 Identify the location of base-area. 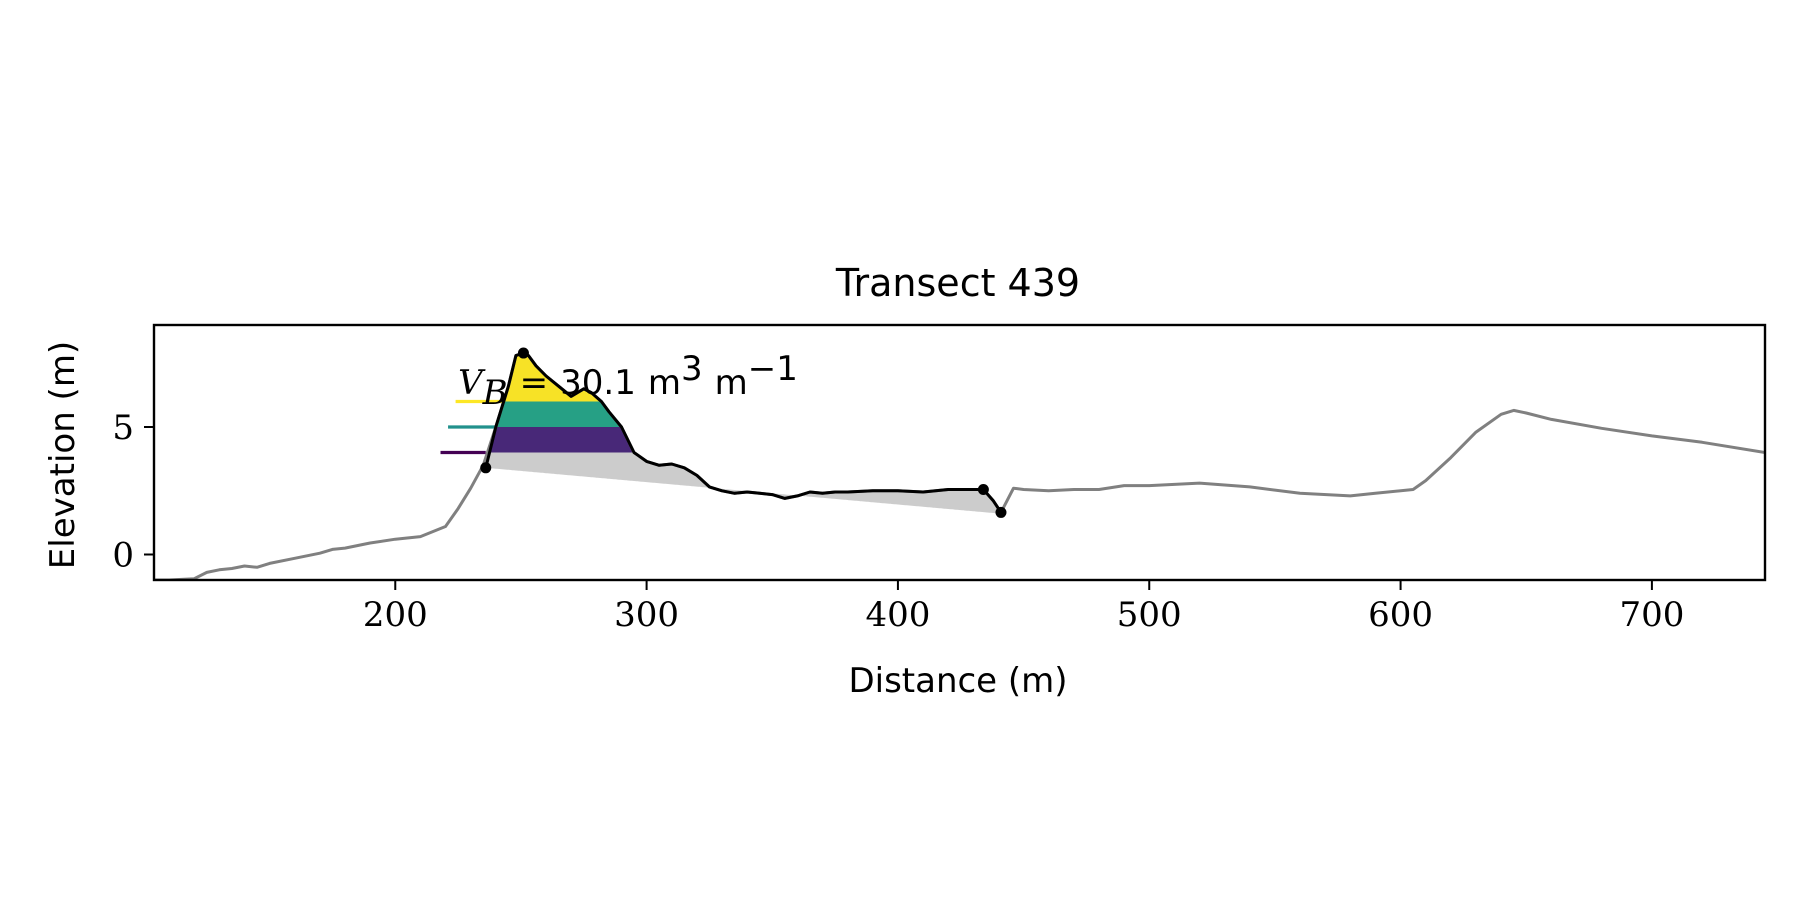
(743, 433).